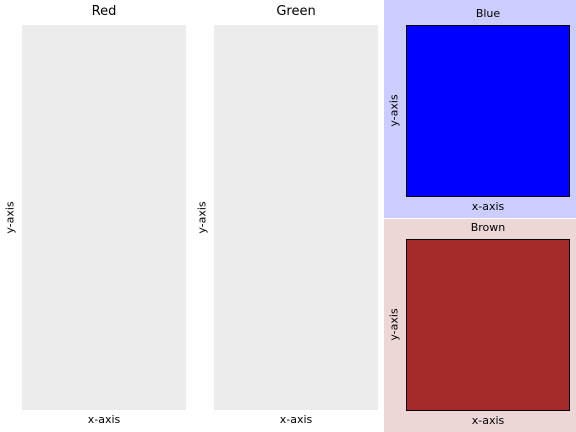  I want to click on blue-axes, so click(488, 111).